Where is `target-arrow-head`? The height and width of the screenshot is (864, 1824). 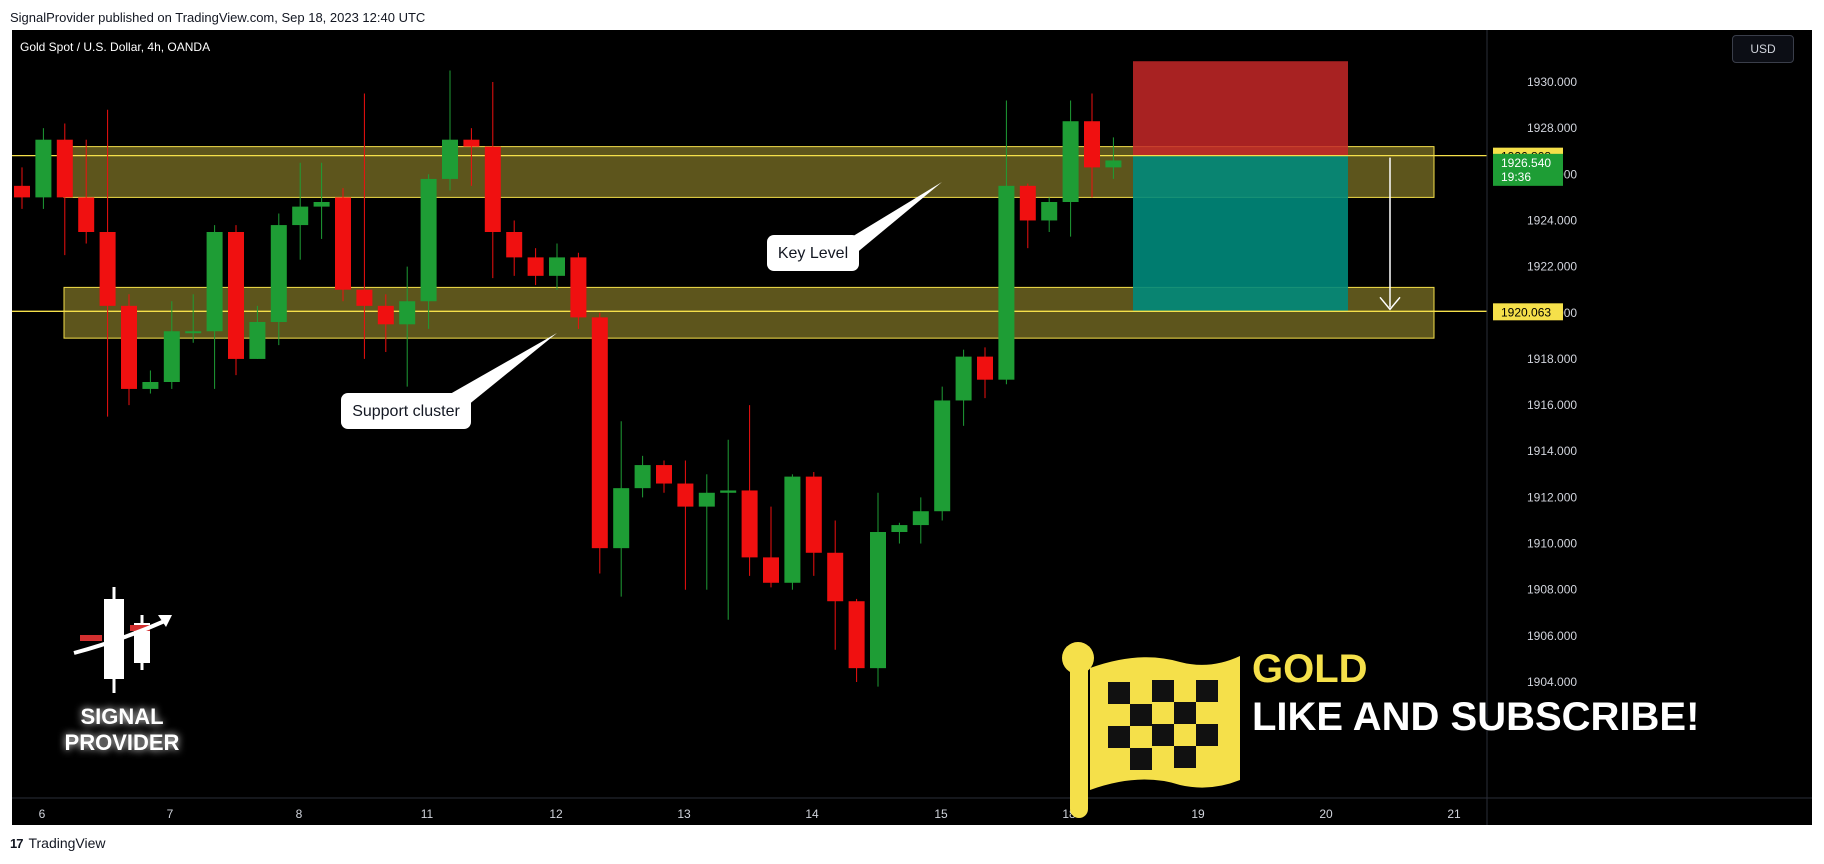 target-arrow-head is located at coordinates (1390, 303).